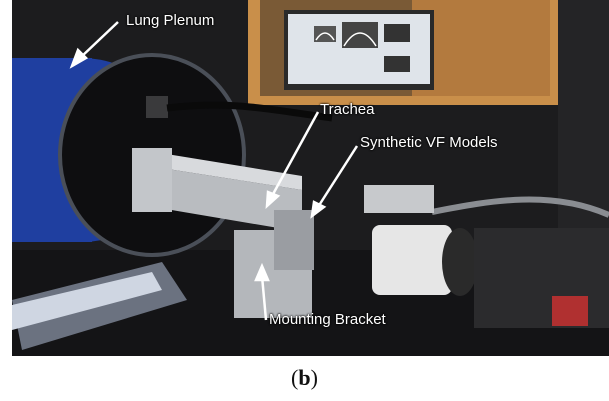  I want to click on label-lung-plenum: Lung Plenum, so click(170, 20).